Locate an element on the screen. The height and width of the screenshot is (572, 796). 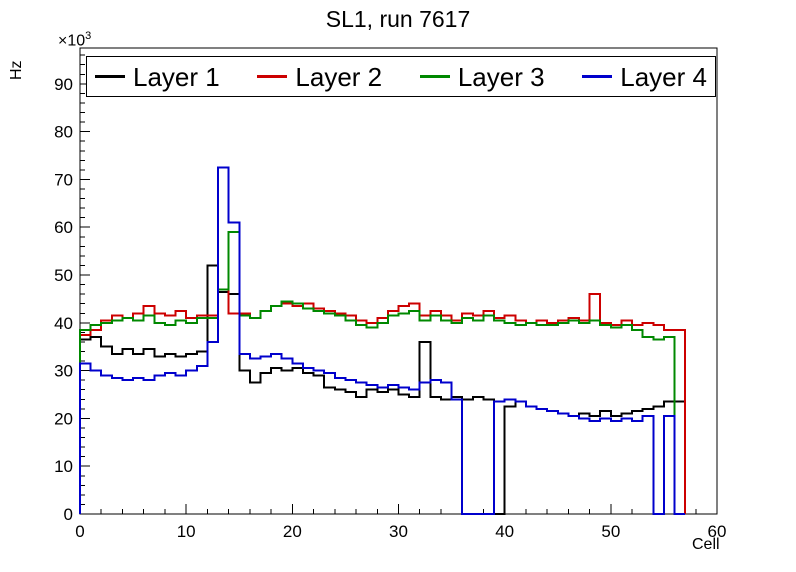
legend-entry-layer-1: Layer 1 is located at coordinates (157, 77).